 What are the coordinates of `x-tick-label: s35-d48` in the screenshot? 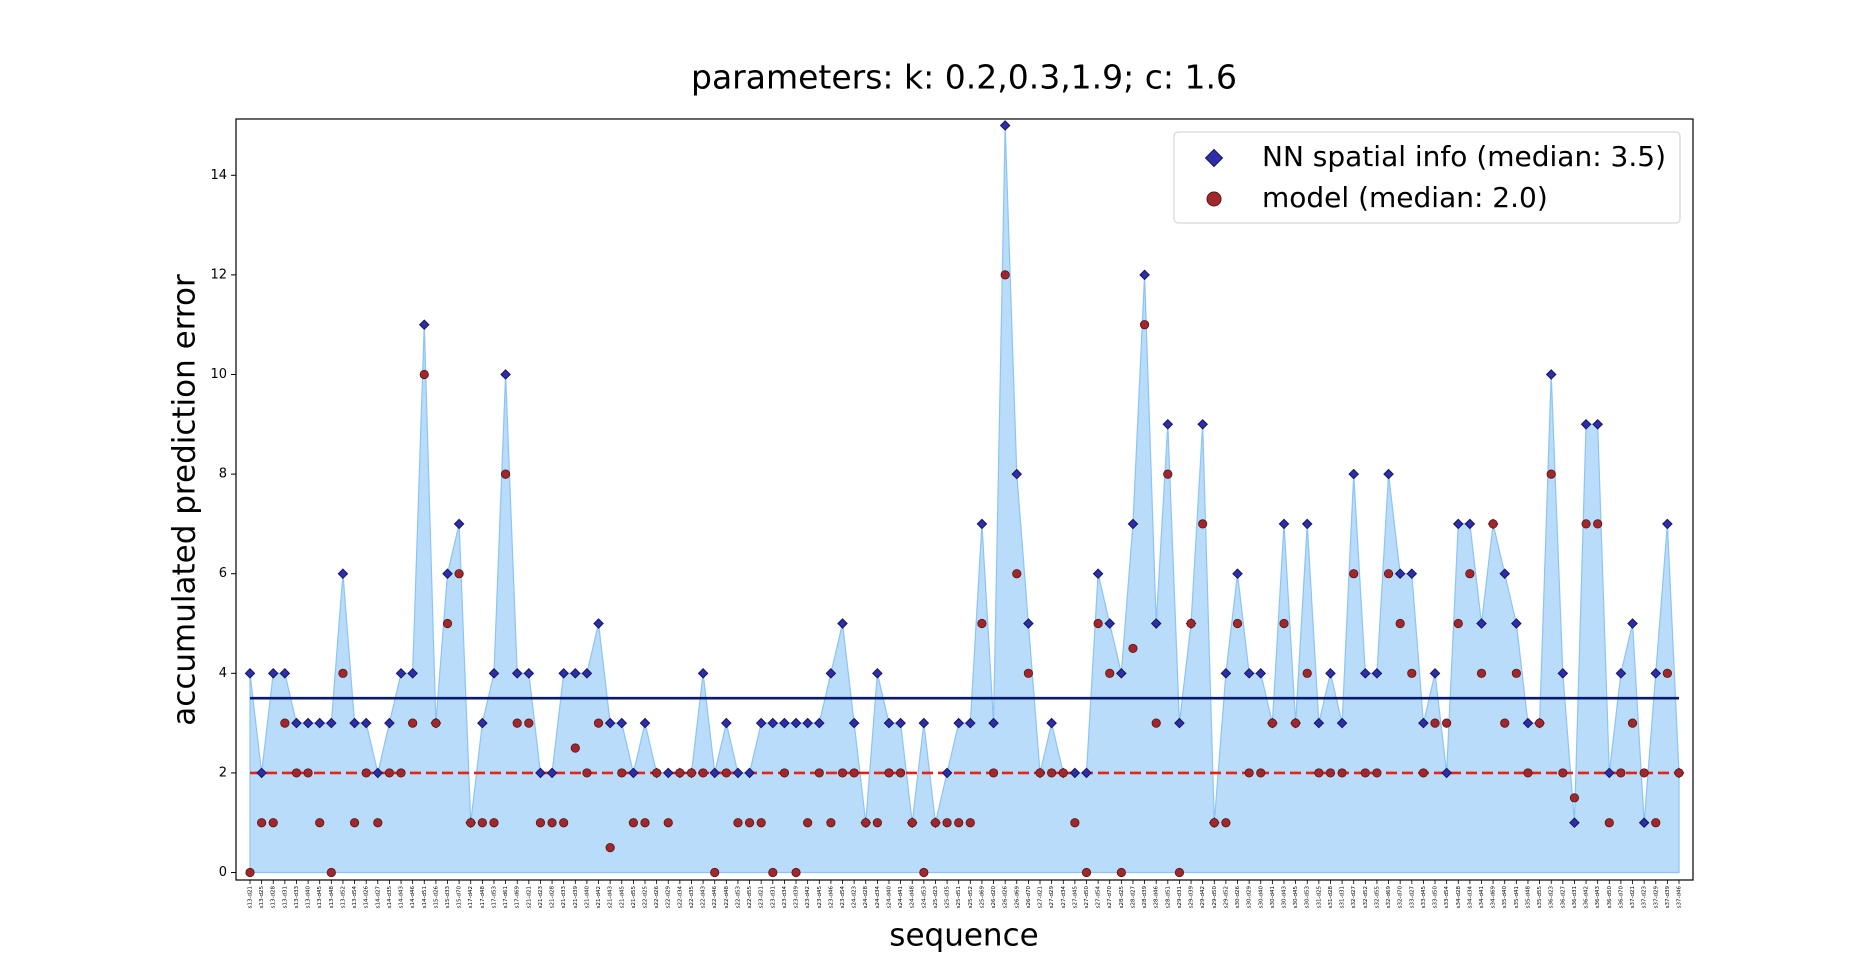 It's located at (1528, 897).